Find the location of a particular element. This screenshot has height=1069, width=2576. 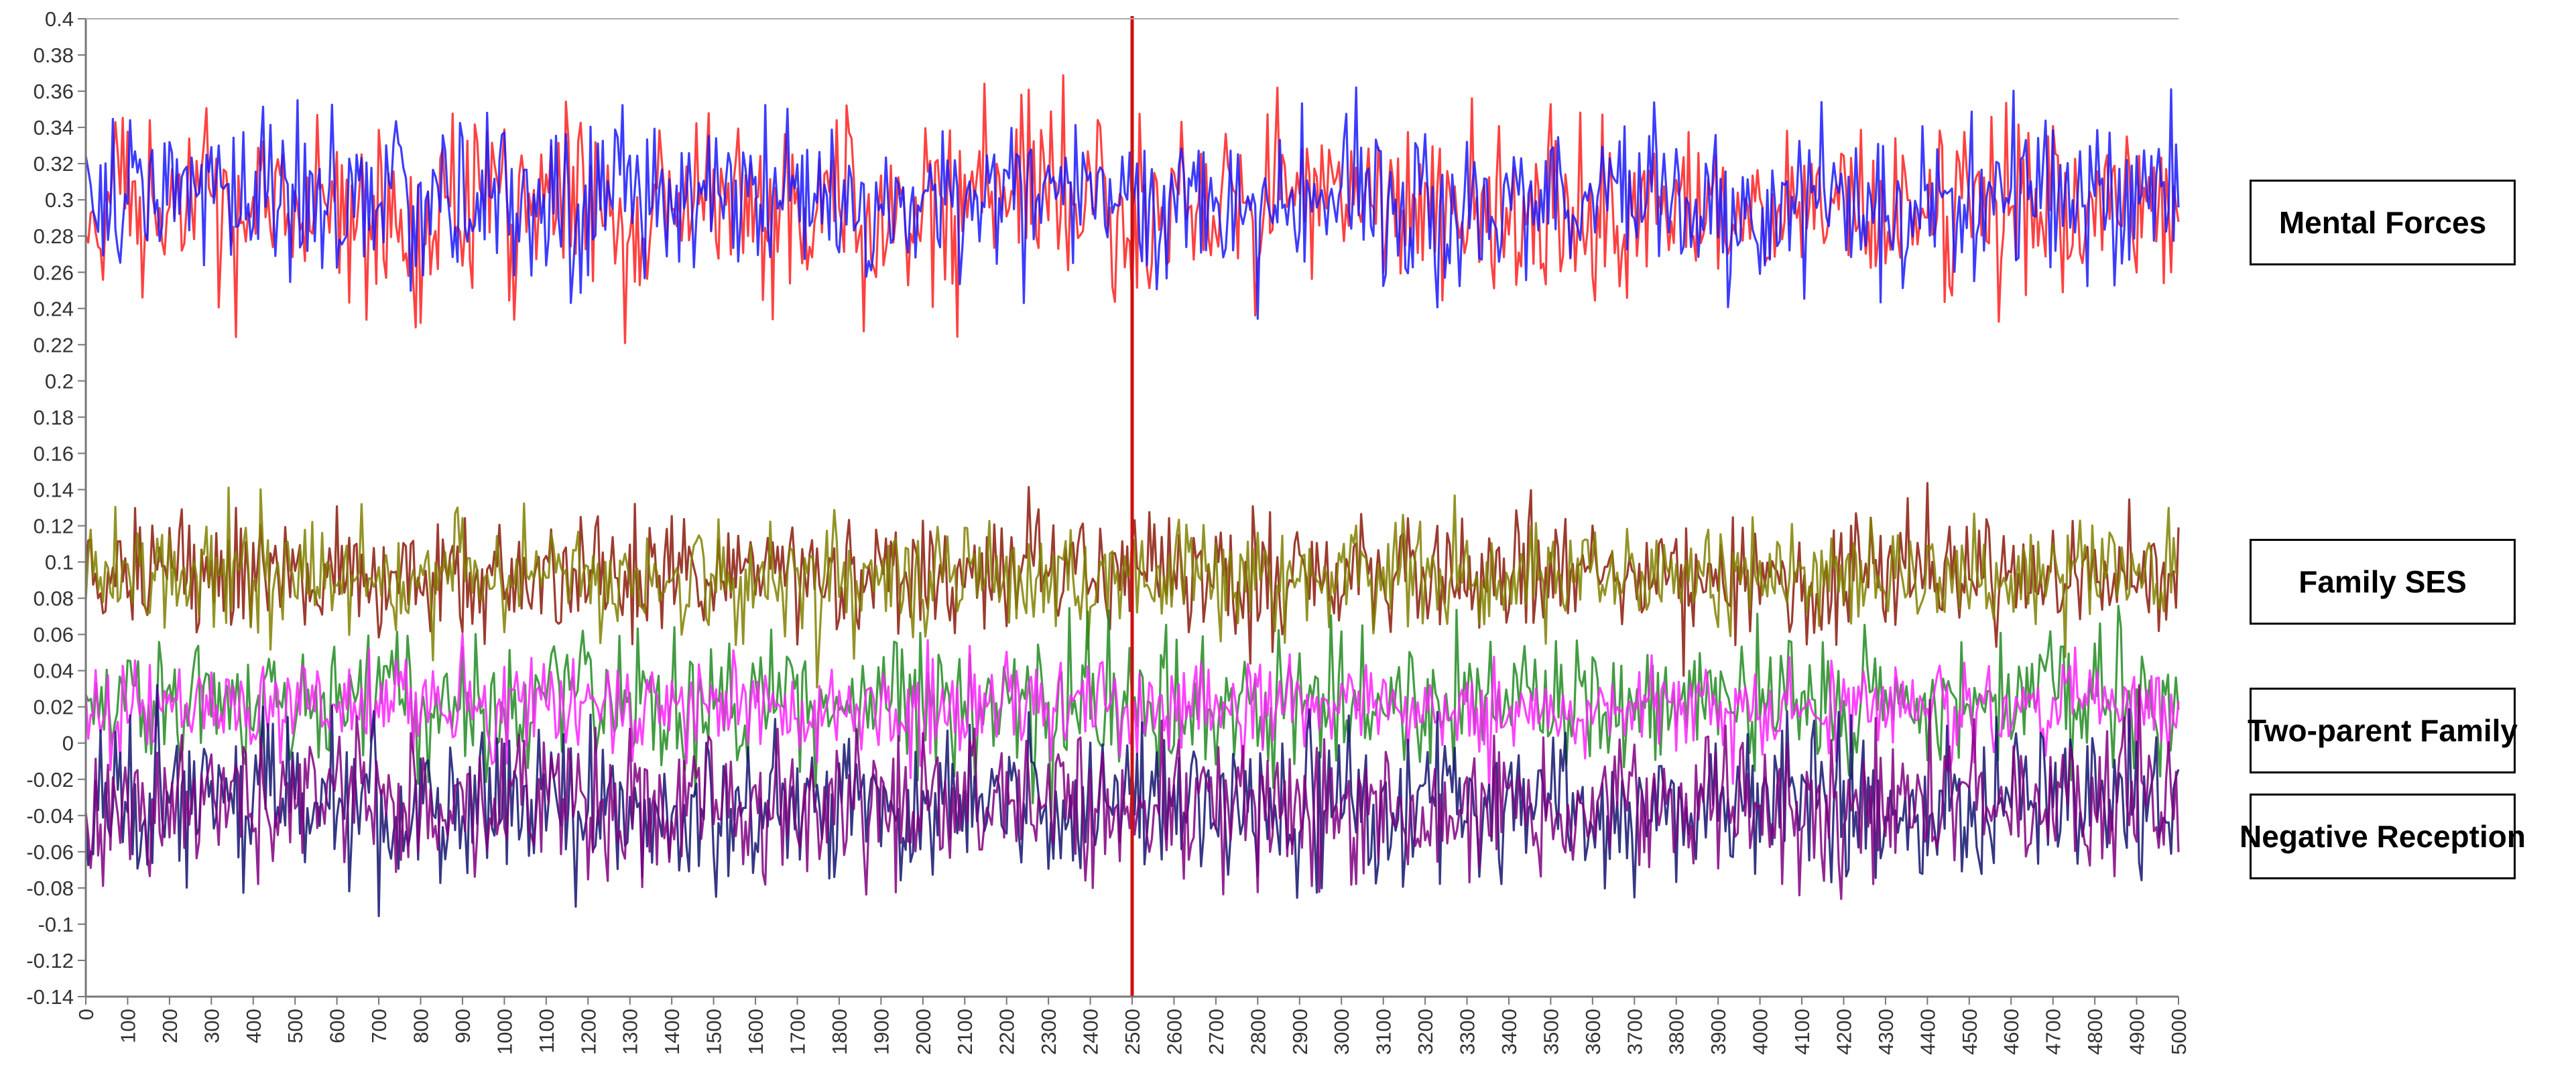

label-two-parent-family-text: Two-parent Family is located at coordinates (2383, 730).